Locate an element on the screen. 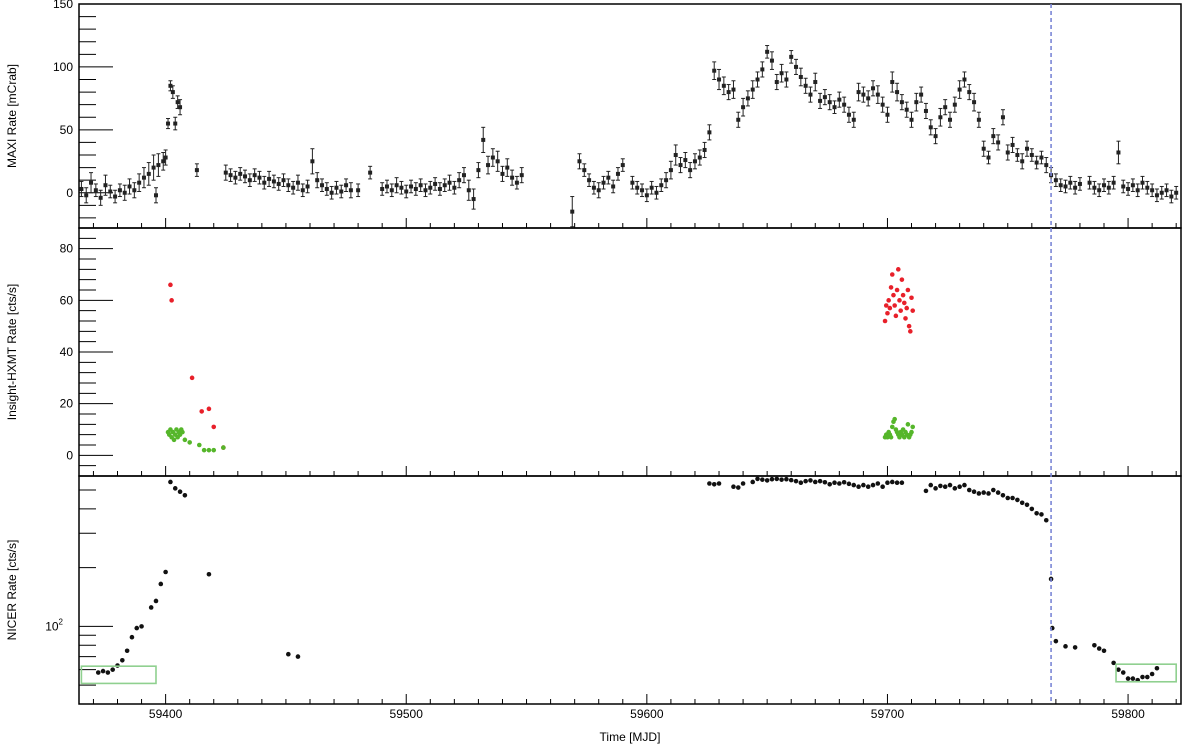 This screenshot has width=1183, height=751. x-axis: 59400 59500 59600 59700 59800 is located at coordinates (647, 714).